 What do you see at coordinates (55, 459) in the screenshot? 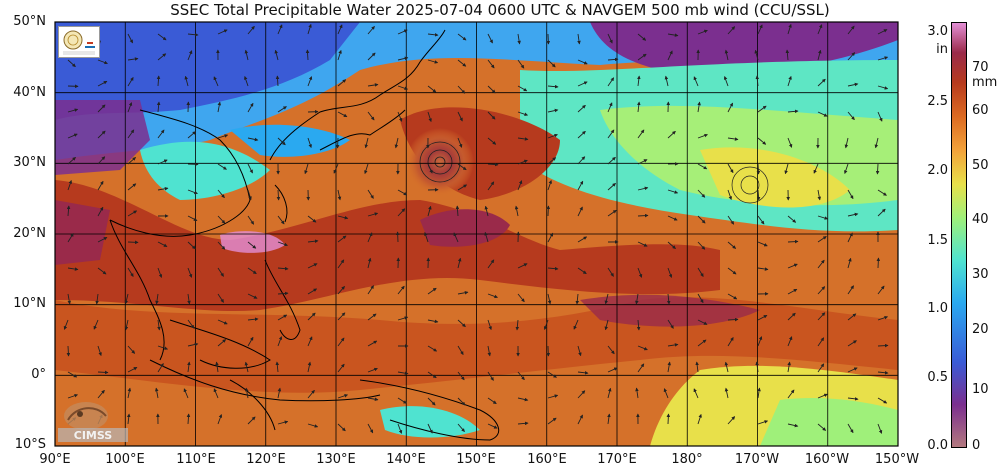
I see `lon-label: 90°E` at bounding box center [55, 459].